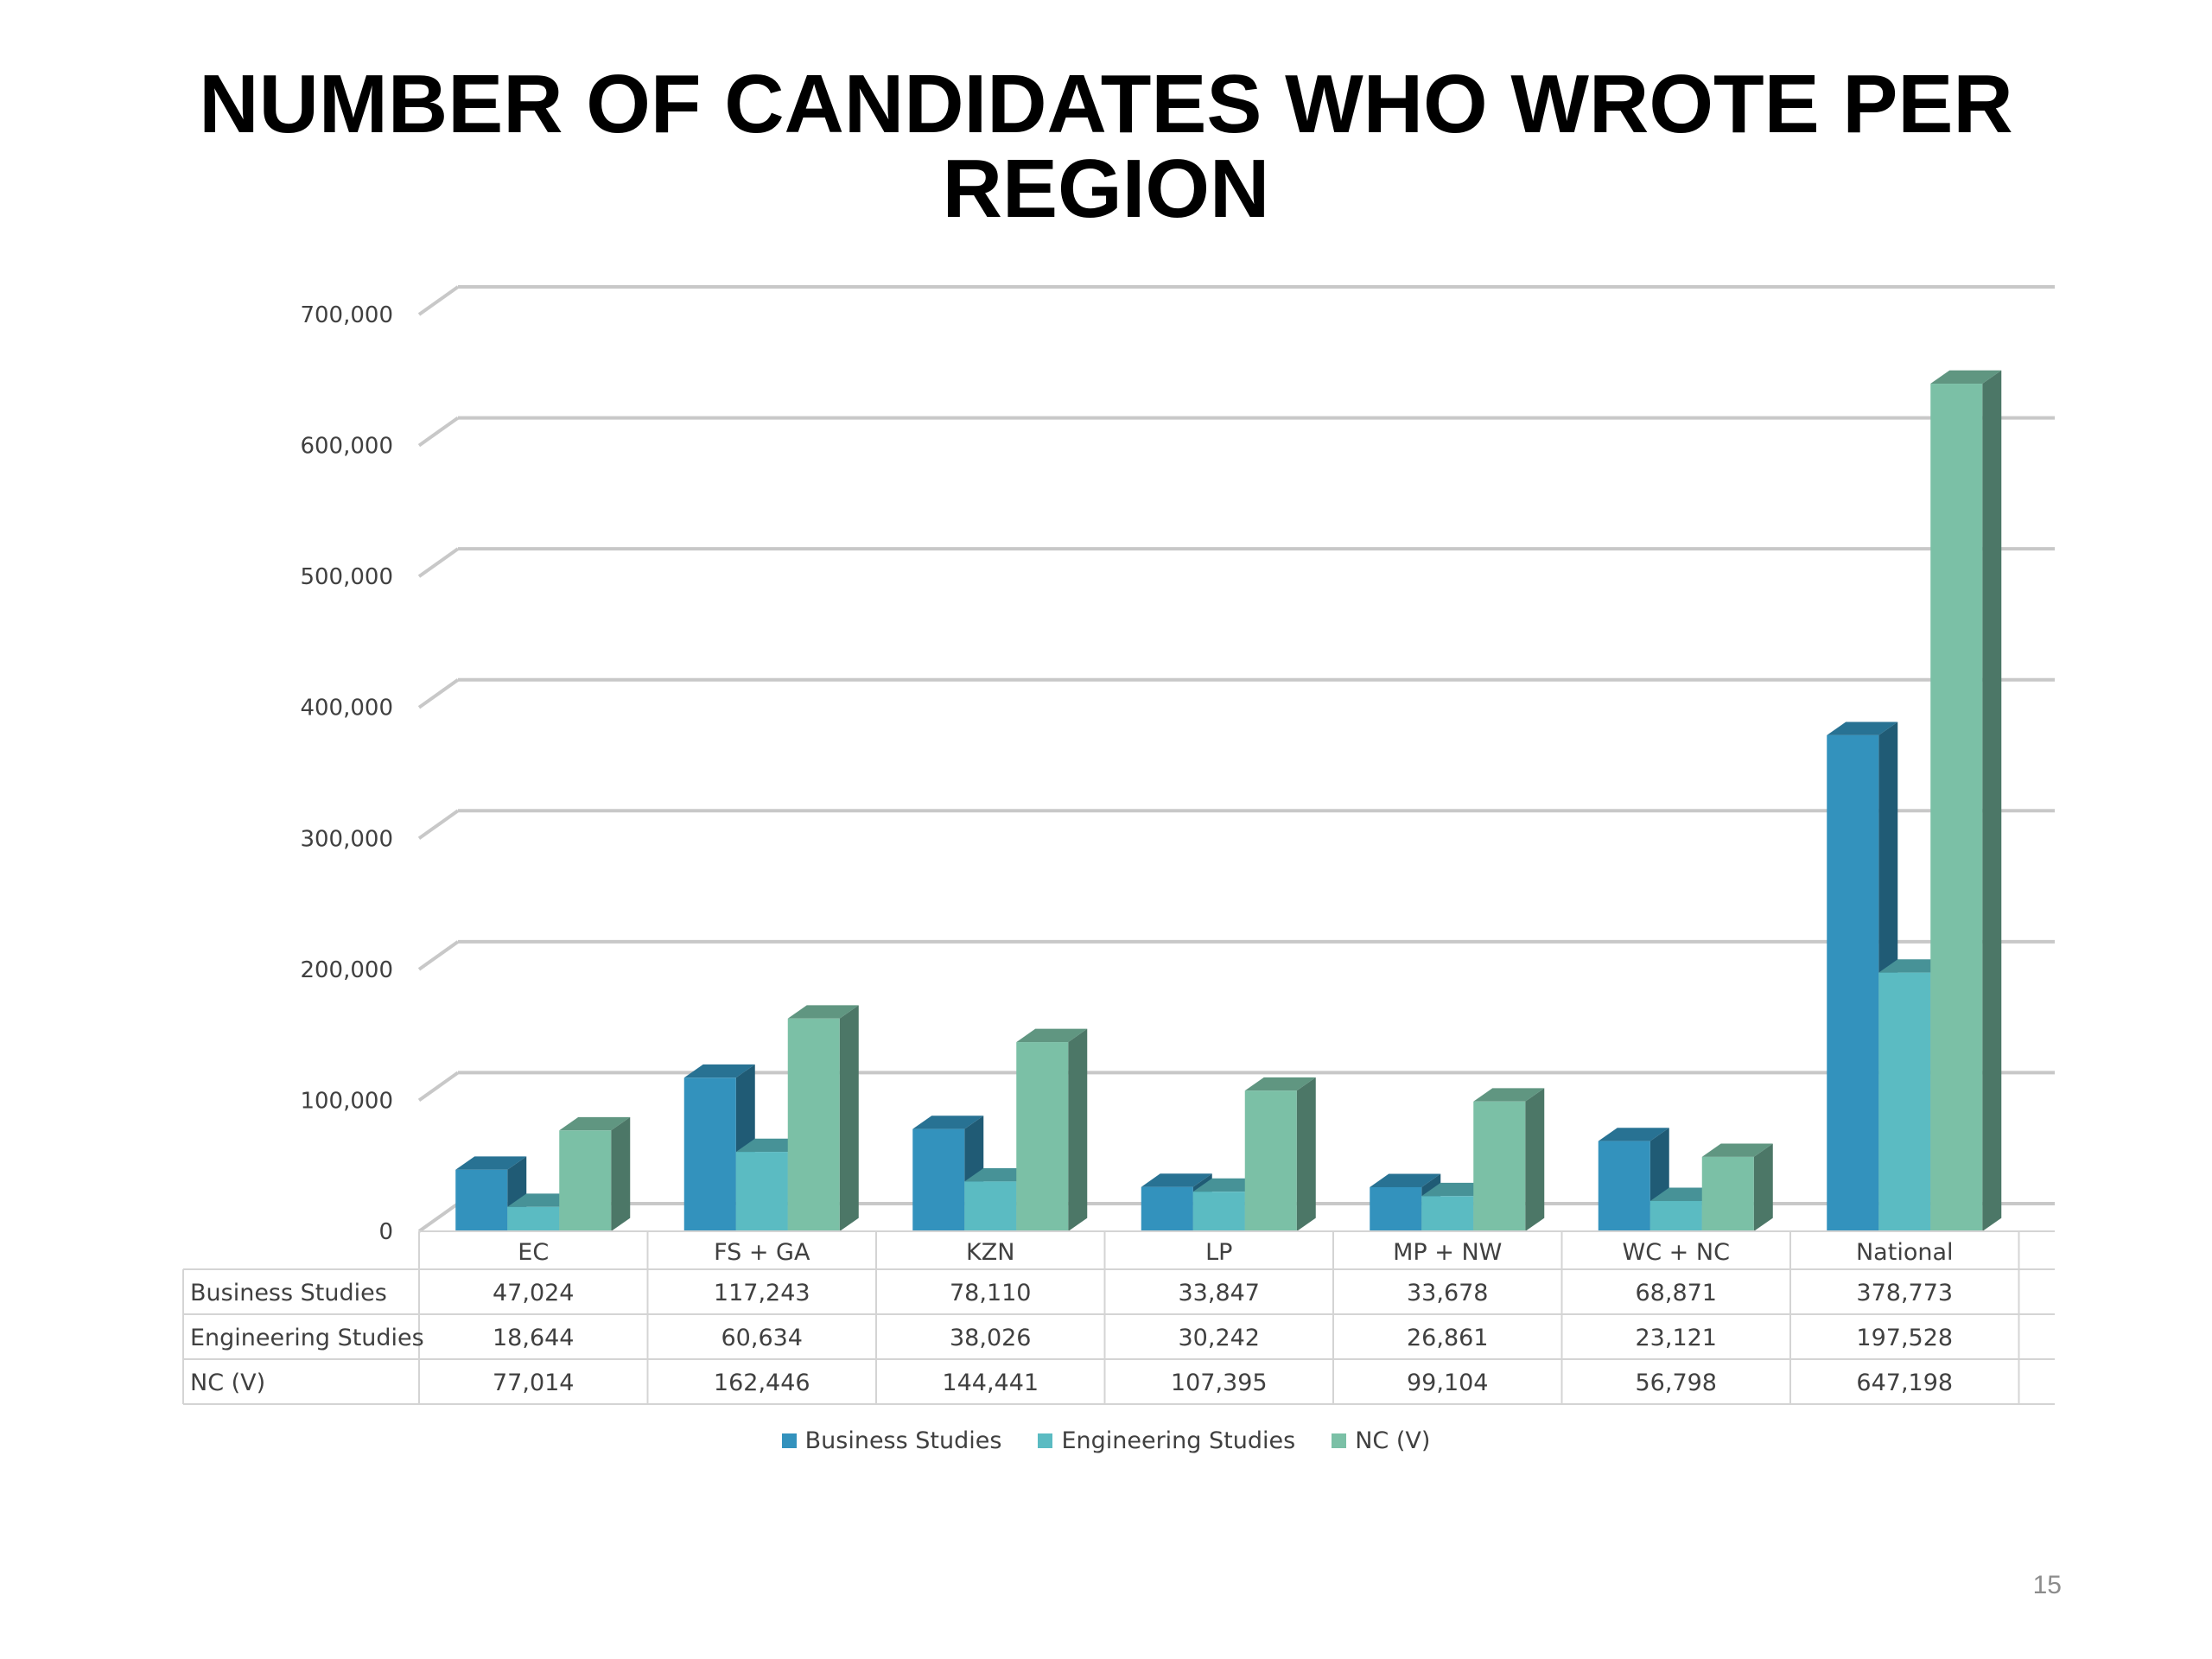 Image resolution: width=2212 pixels, height=1659 pixels. What do you see at coordinates (762, 1252) in the screenshot?
I see `x-category-label: FS + GA` at bounding box center [762, 1252].